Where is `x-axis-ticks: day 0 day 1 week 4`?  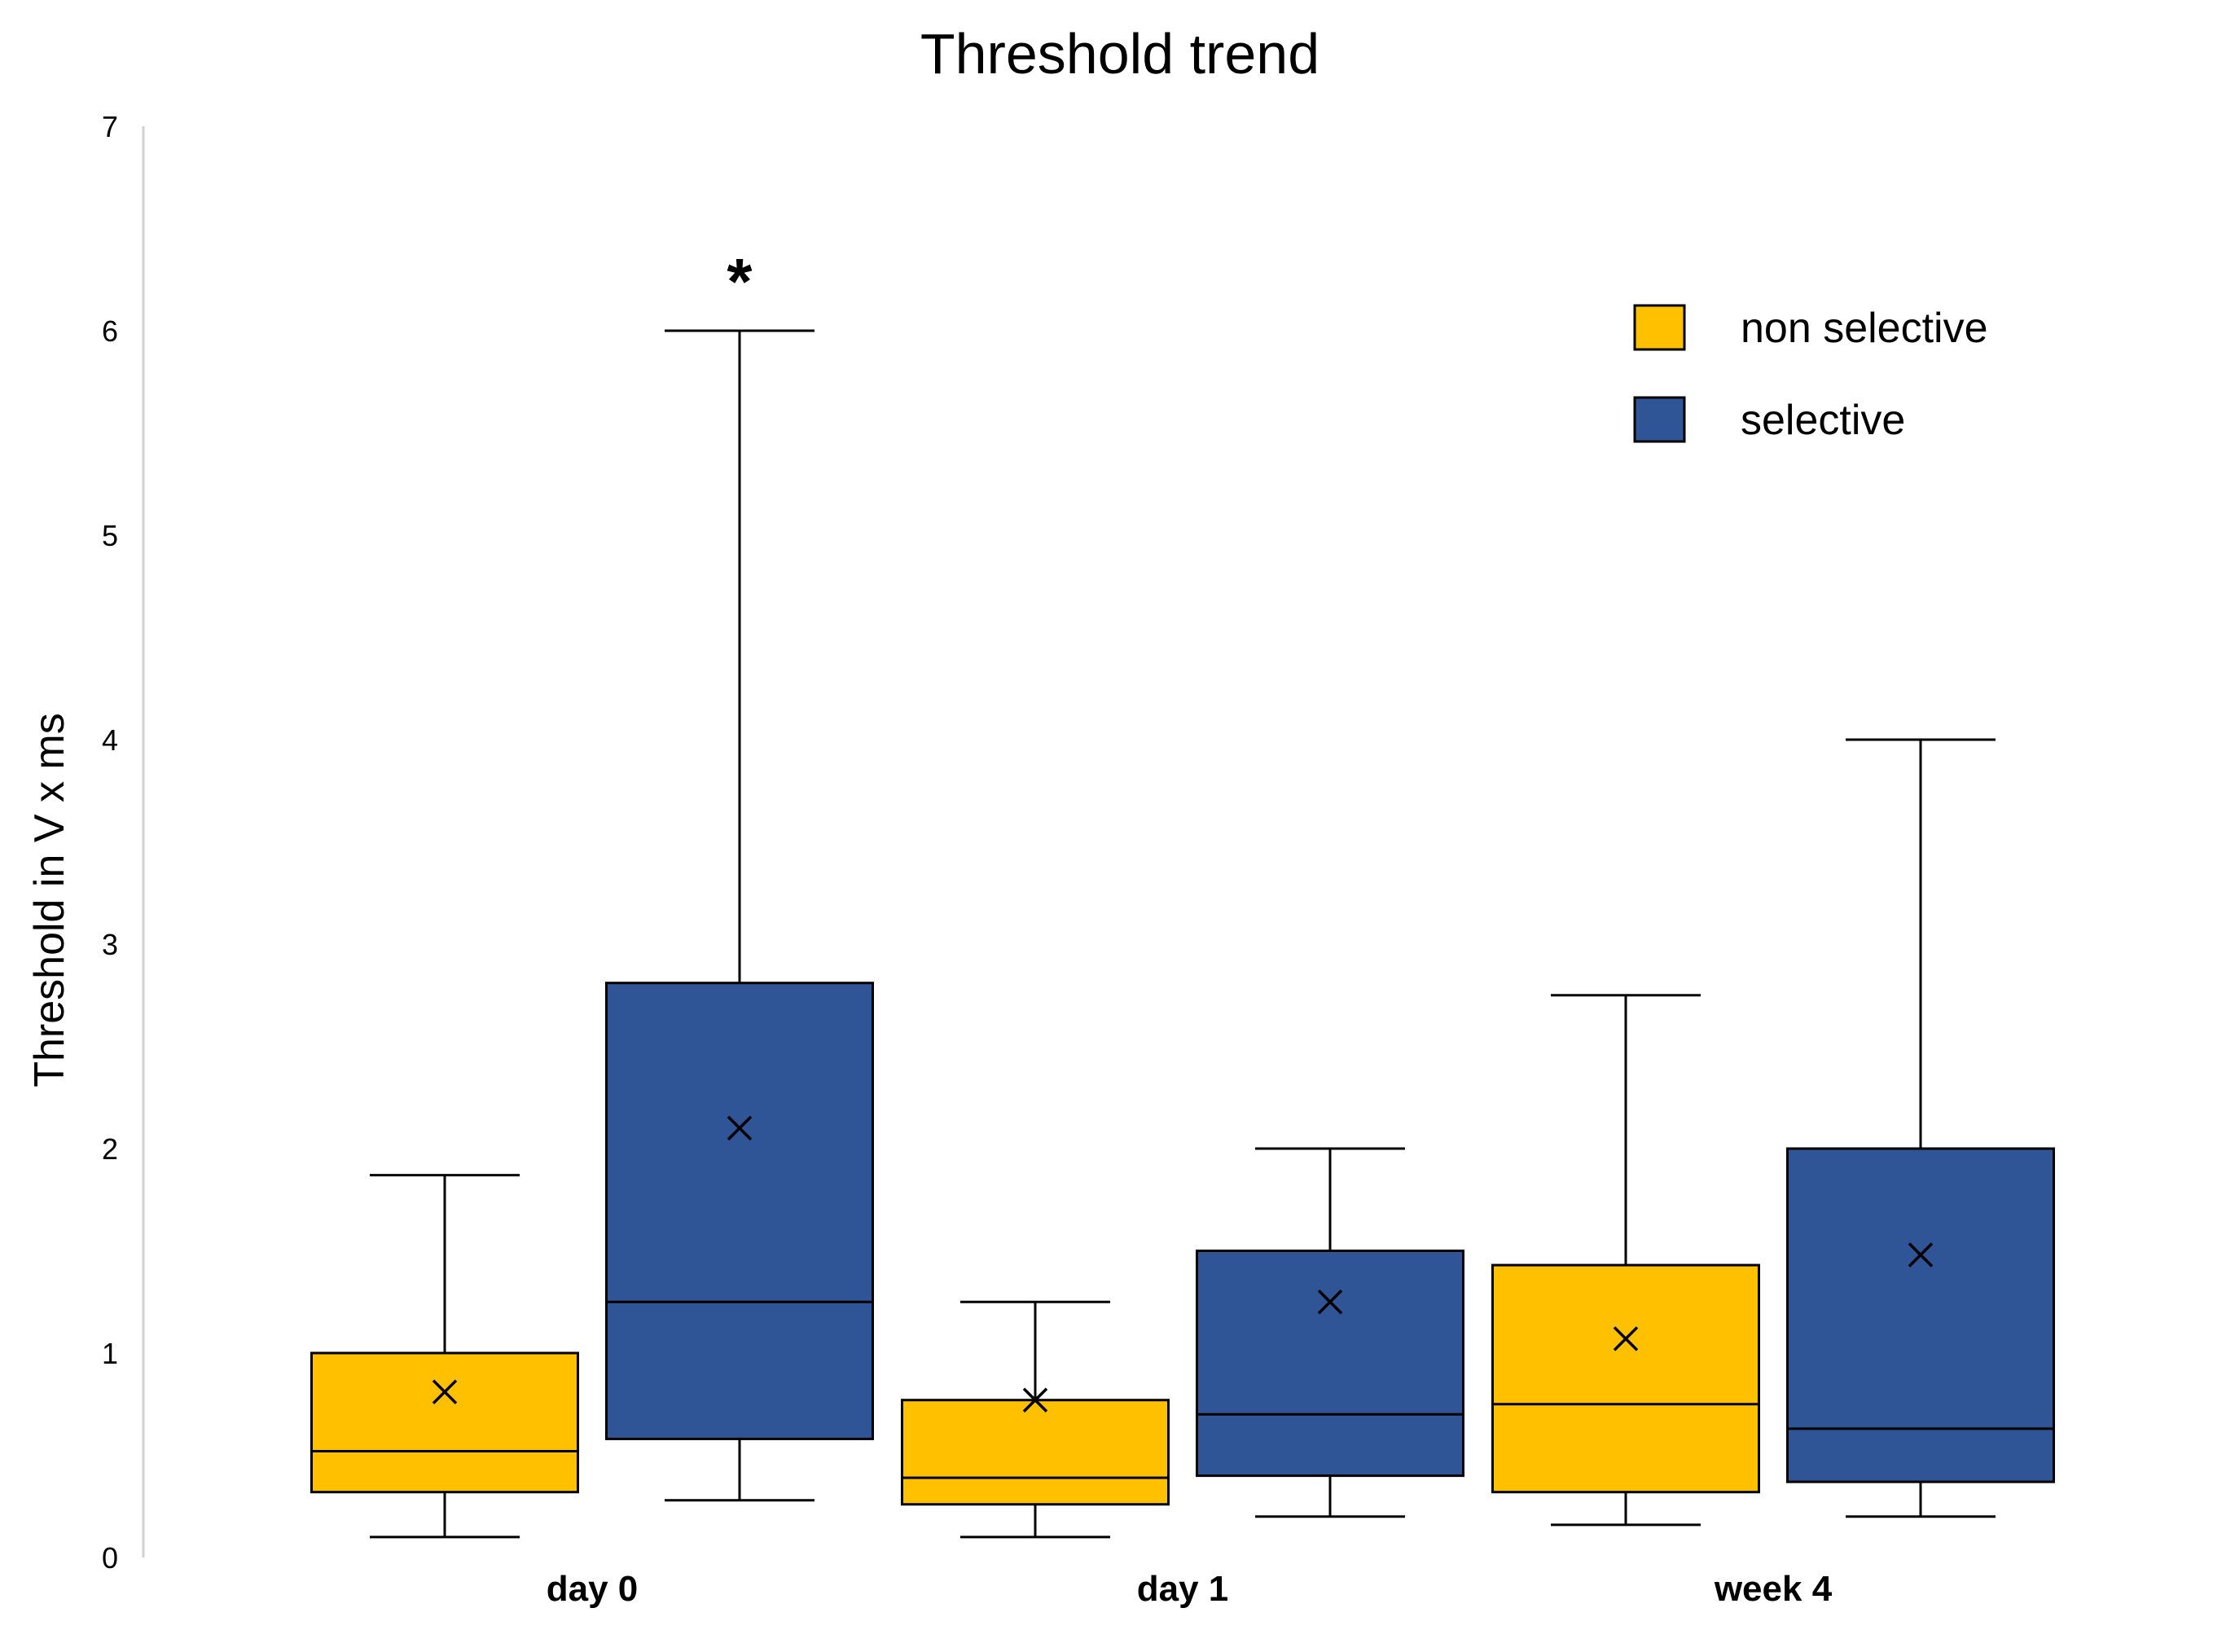 x-axis-ticks: day 0 day 1 week 4 is located at coordinates (1190, 1589).